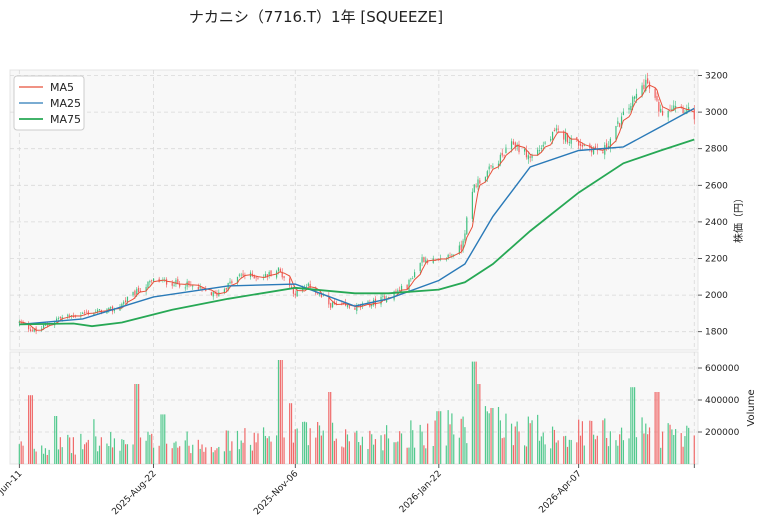  What do you see at coordinates (716, 113) in the screenshot?
I see `price-tick-label: 3000` at bounding box center [716, 113].